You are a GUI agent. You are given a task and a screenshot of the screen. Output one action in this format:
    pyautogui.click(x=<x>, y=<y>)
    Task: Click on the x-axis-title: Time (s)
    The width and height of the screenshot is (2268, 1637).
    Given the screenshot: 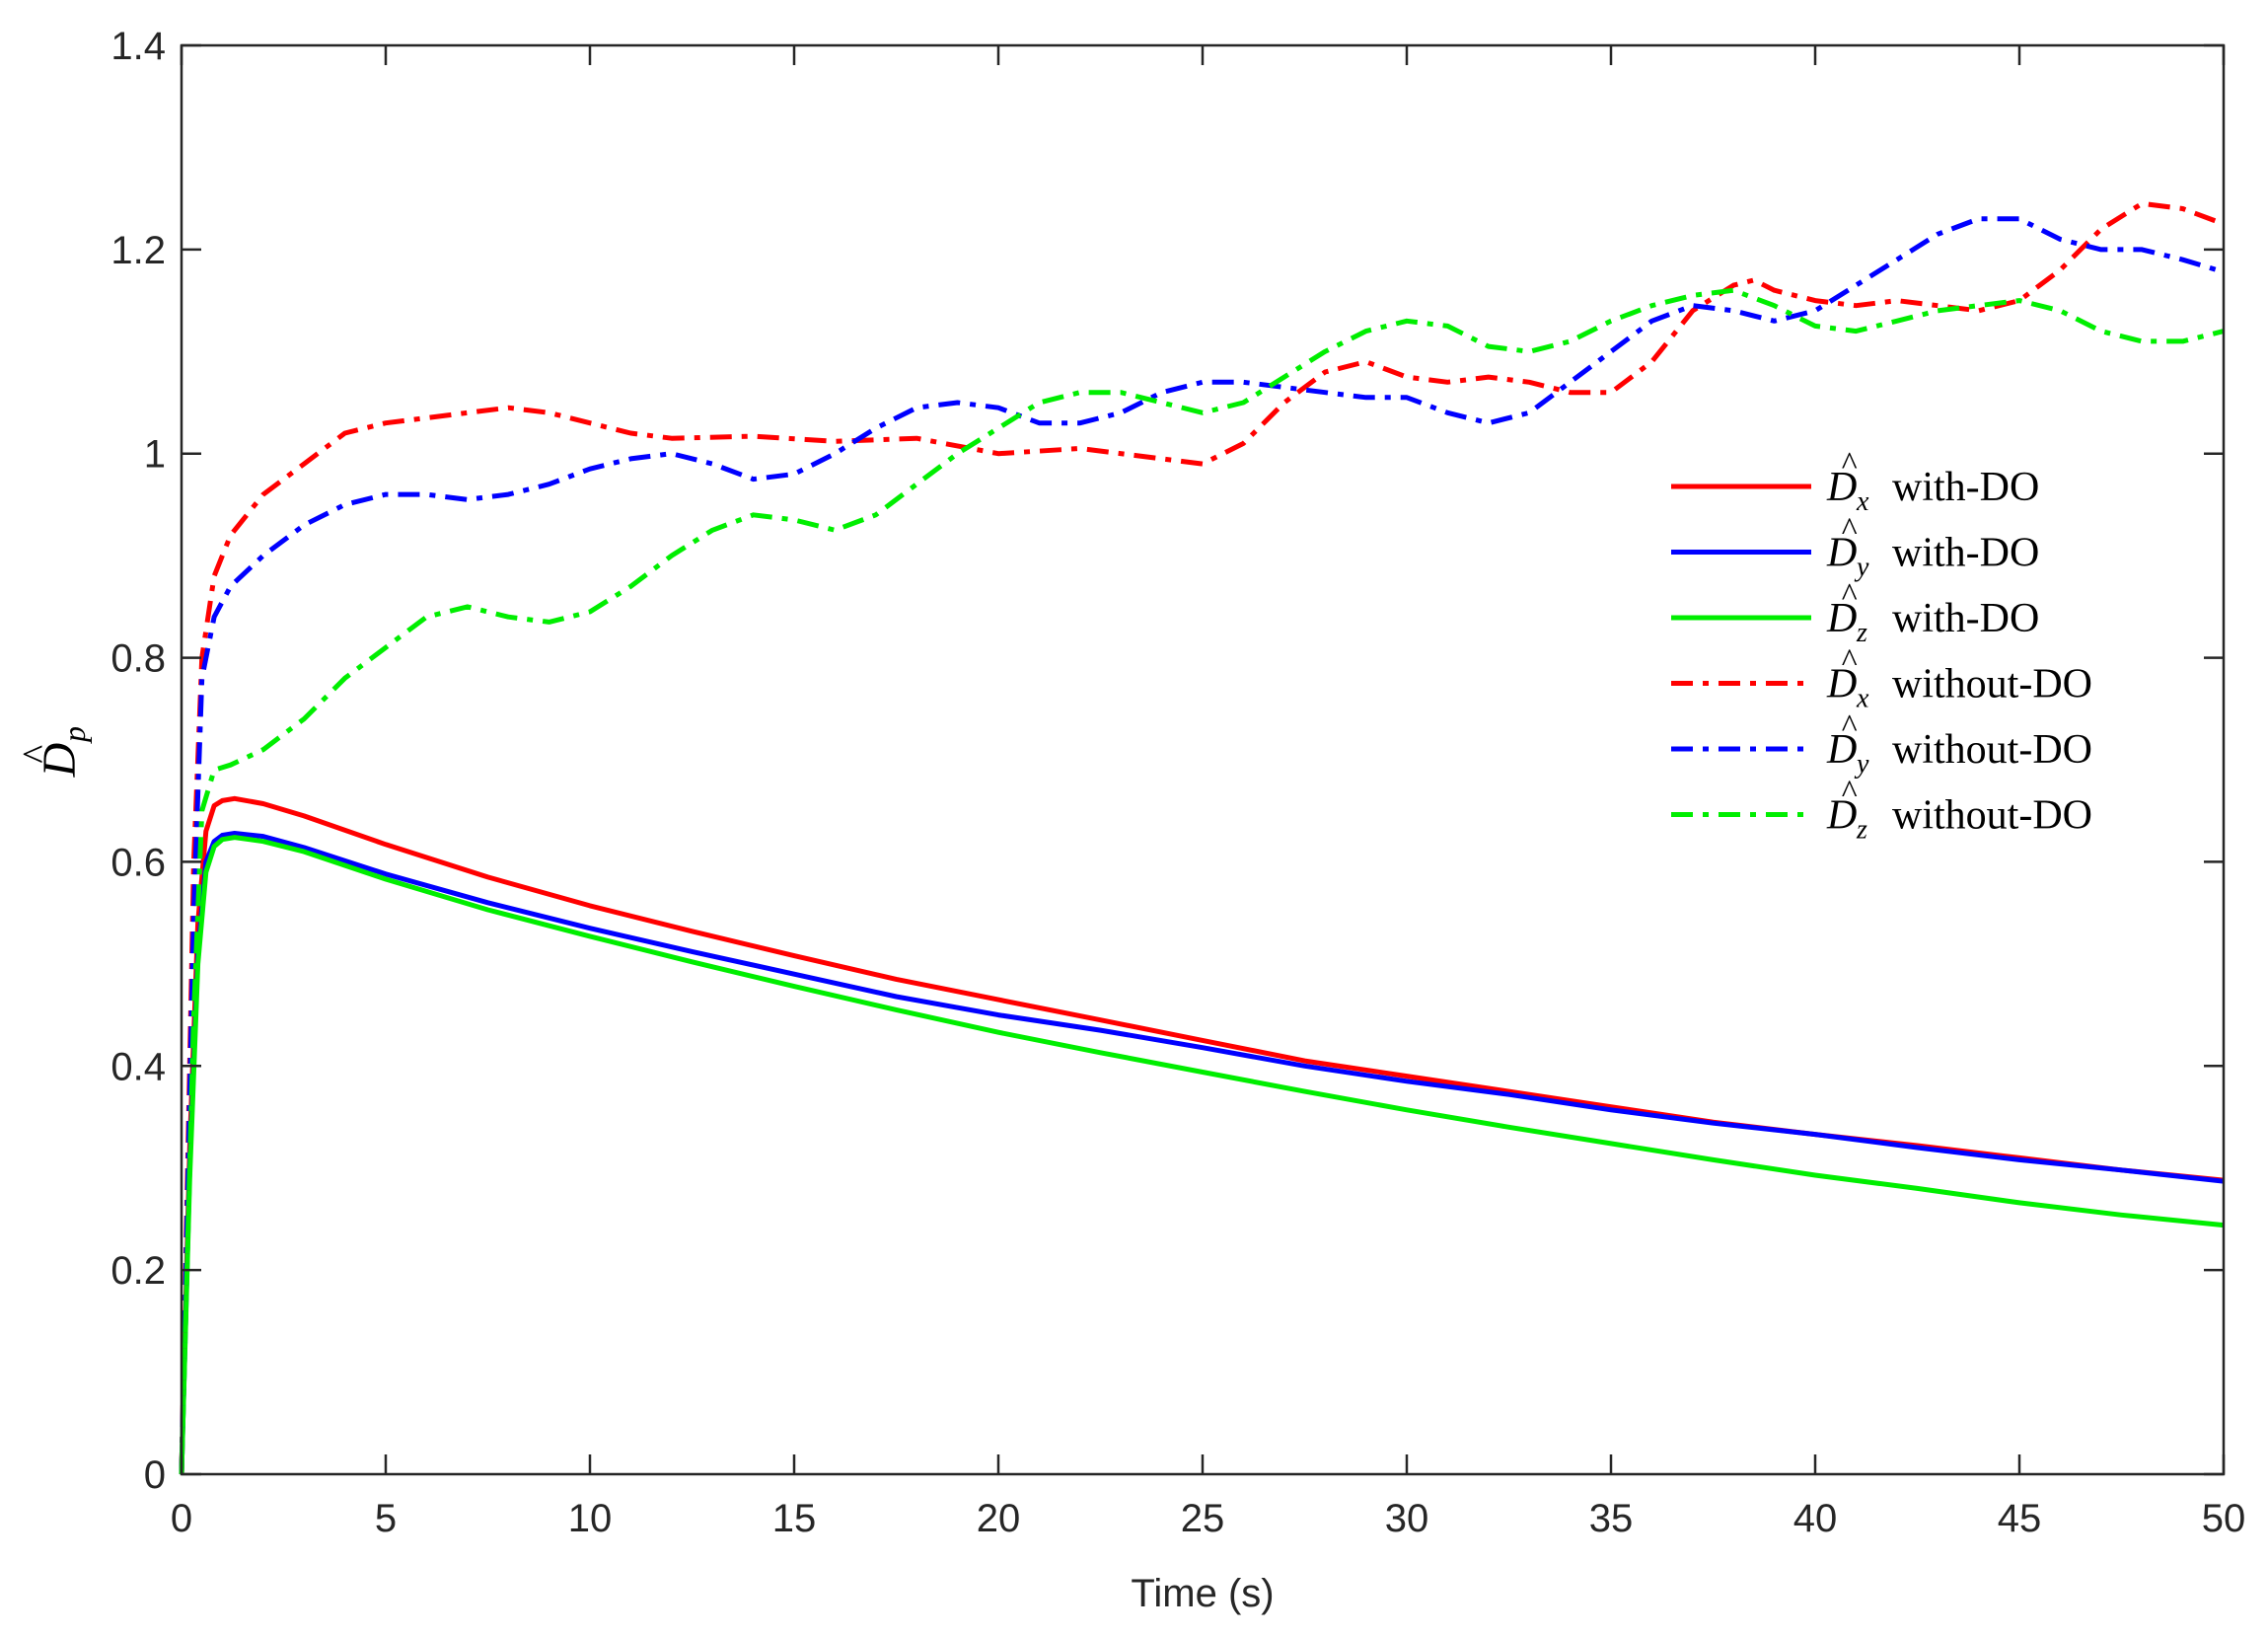 What is the action you would take?
    pyautogui.click(x=1202, y=1593)
    